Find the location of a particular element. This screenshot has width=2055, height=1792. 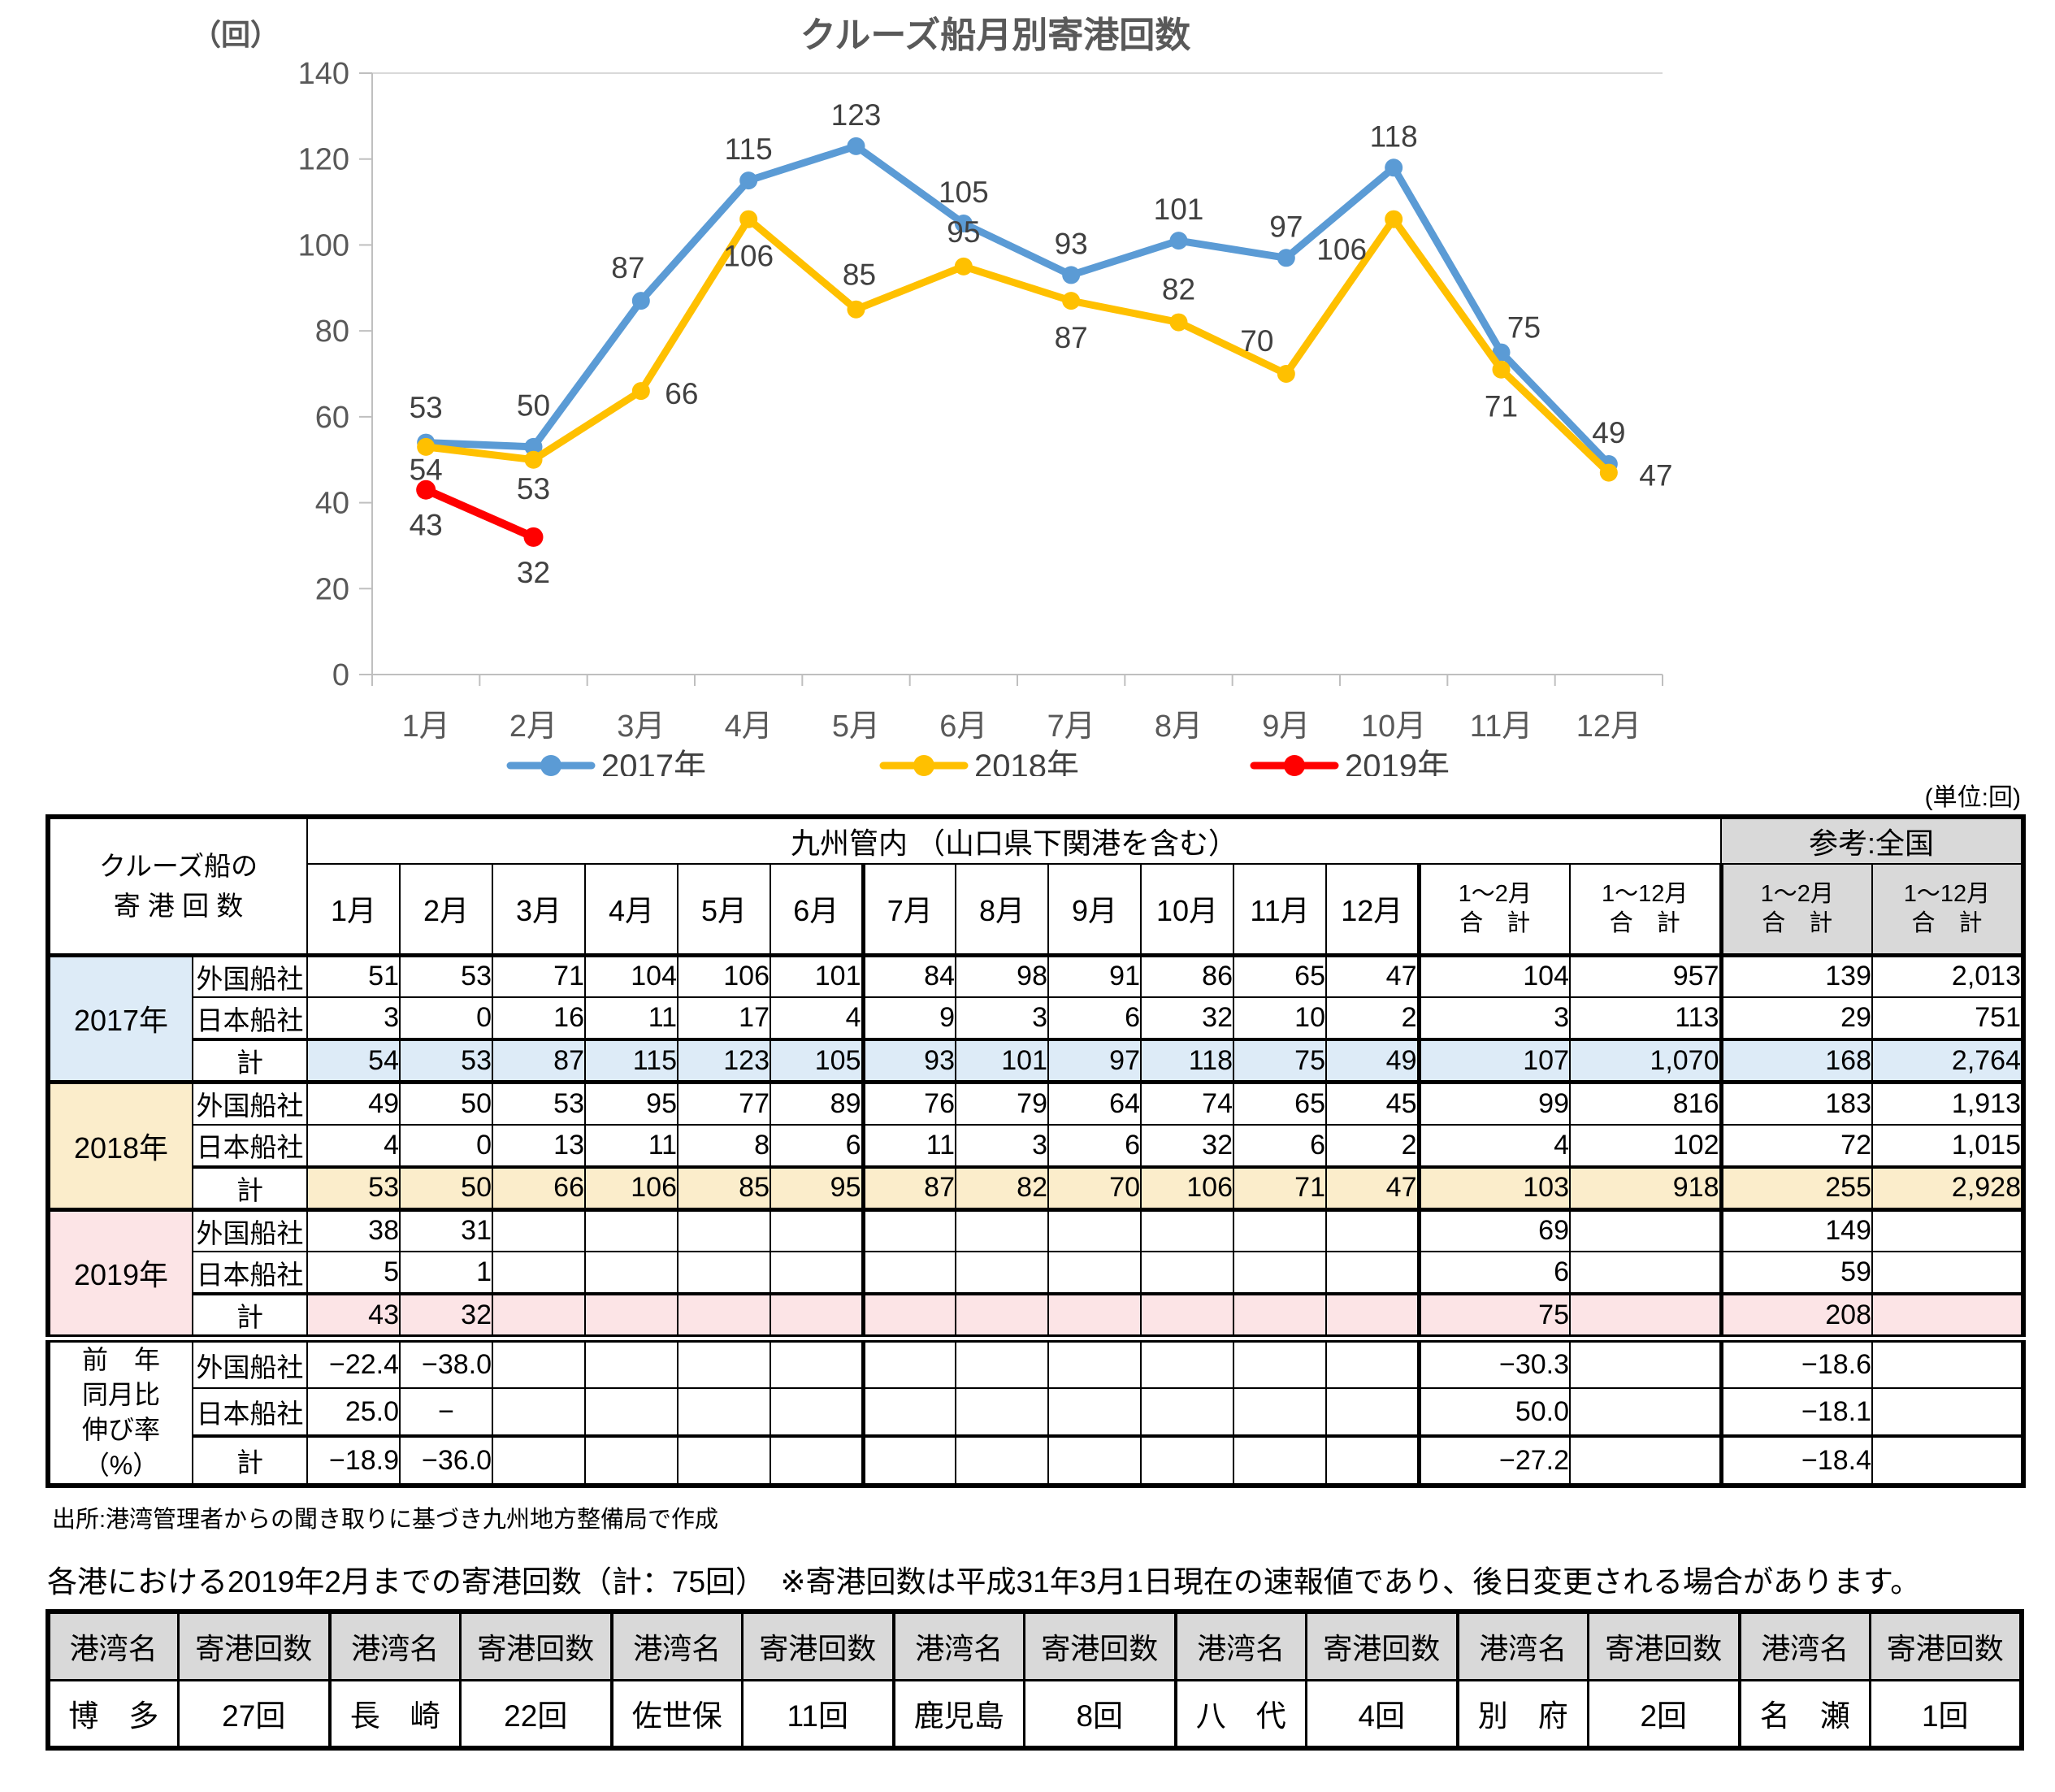

value-cell: − is located at coordinates (446, 1412).